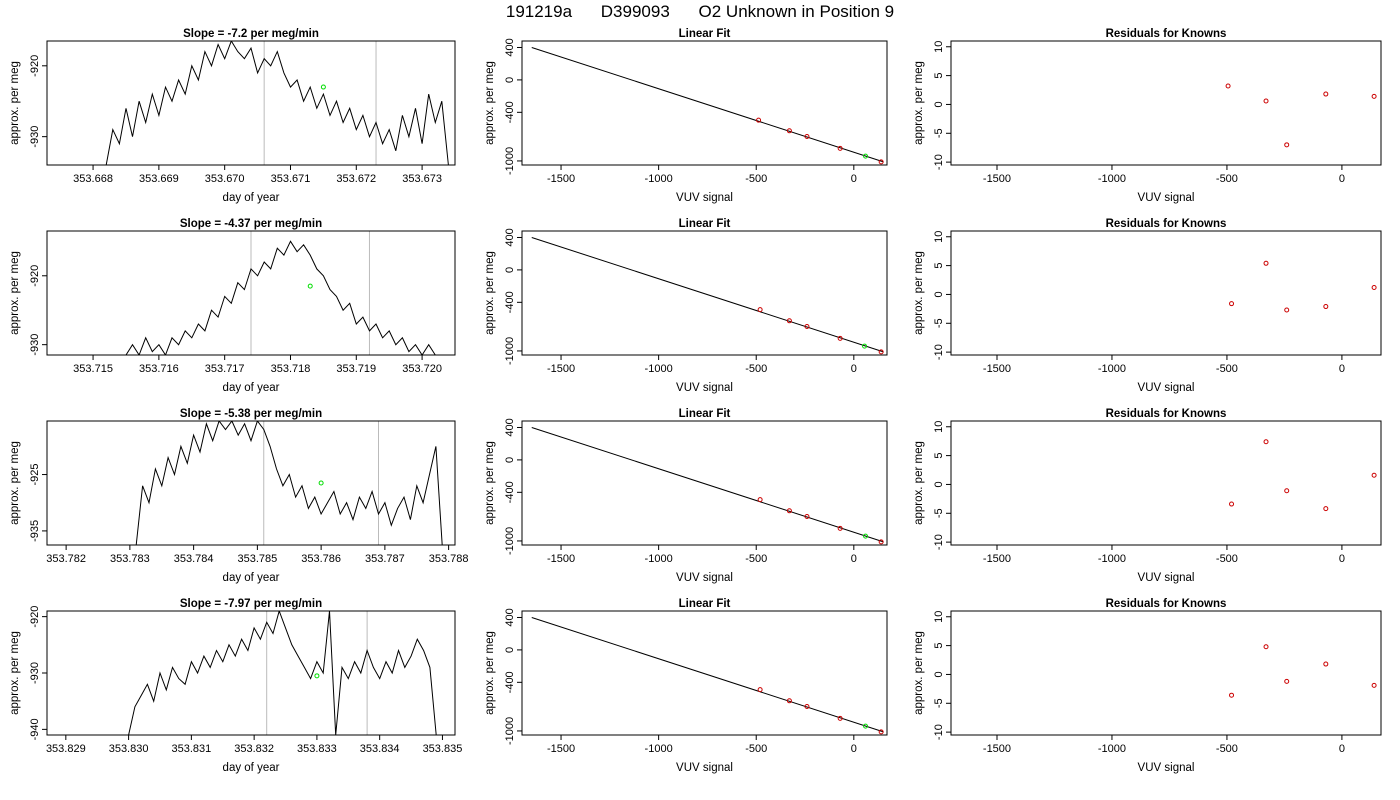 Image resolution: width=1400 pixels, height=800 pixels. I want to click on x-tick-label: 353.671, so click(291, 179).